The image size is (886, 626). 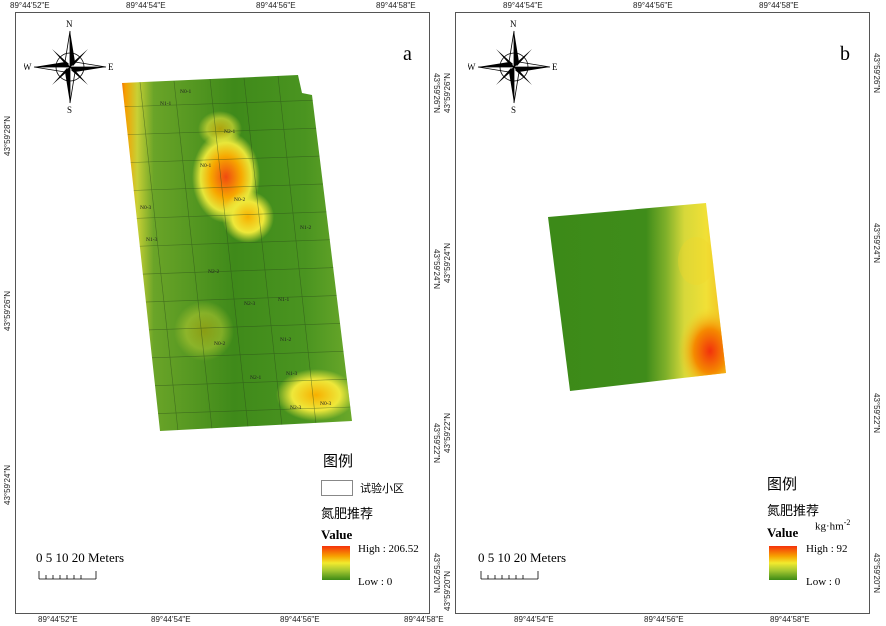 I want to click on plot-swatch, so click(x=337, y=488).